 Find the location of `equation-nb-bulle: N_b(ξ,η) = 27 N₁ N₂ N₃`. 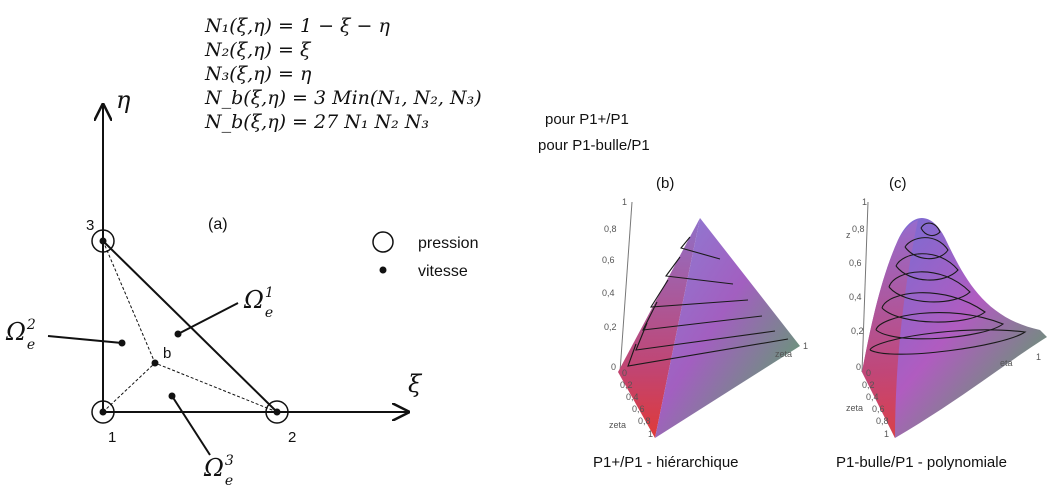

equation-nb-bulle: N_b(ξ,η) = 27 N₁ N₂ N₃ is located at coordinates (316, 122).